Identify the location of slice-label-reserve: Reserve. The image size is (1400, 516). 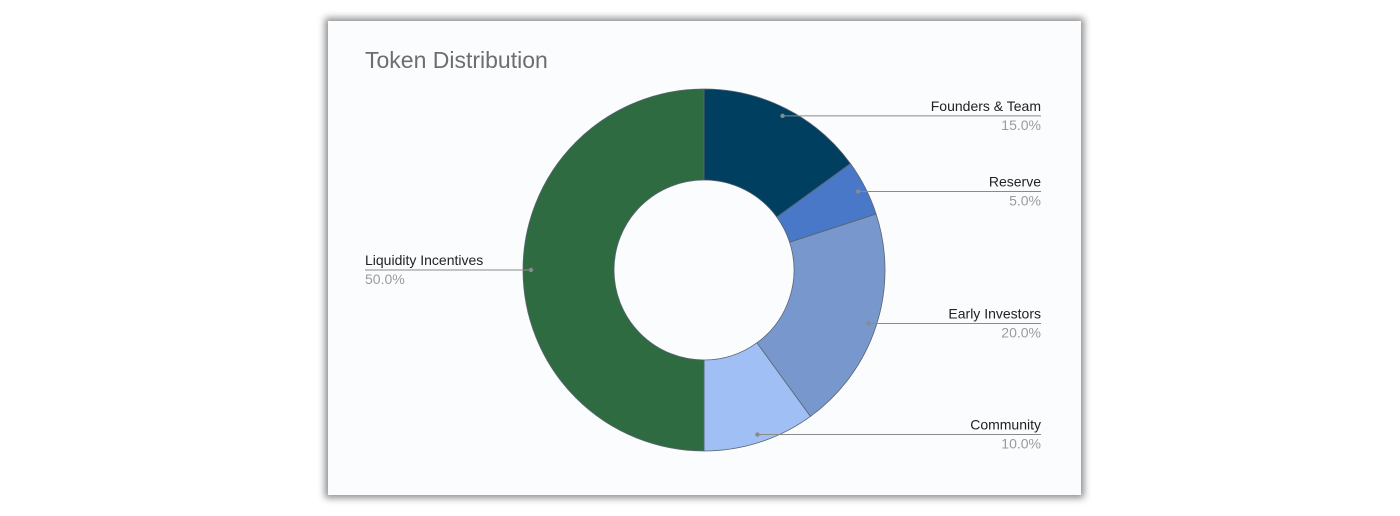
(1015, 181).